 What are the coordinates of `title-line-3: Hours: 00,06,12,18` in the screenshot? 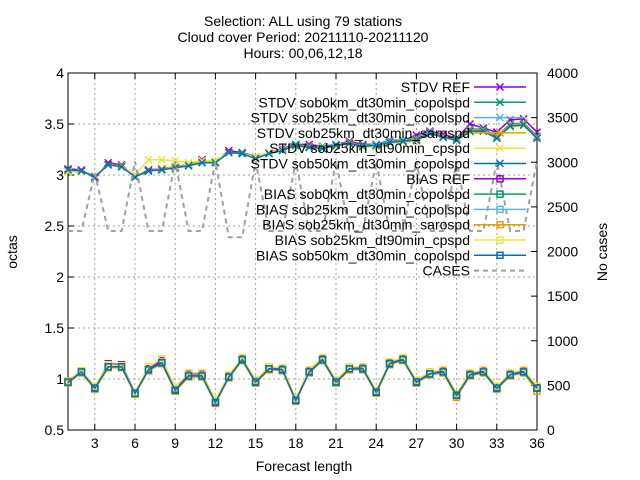 It's located at (302, 53).